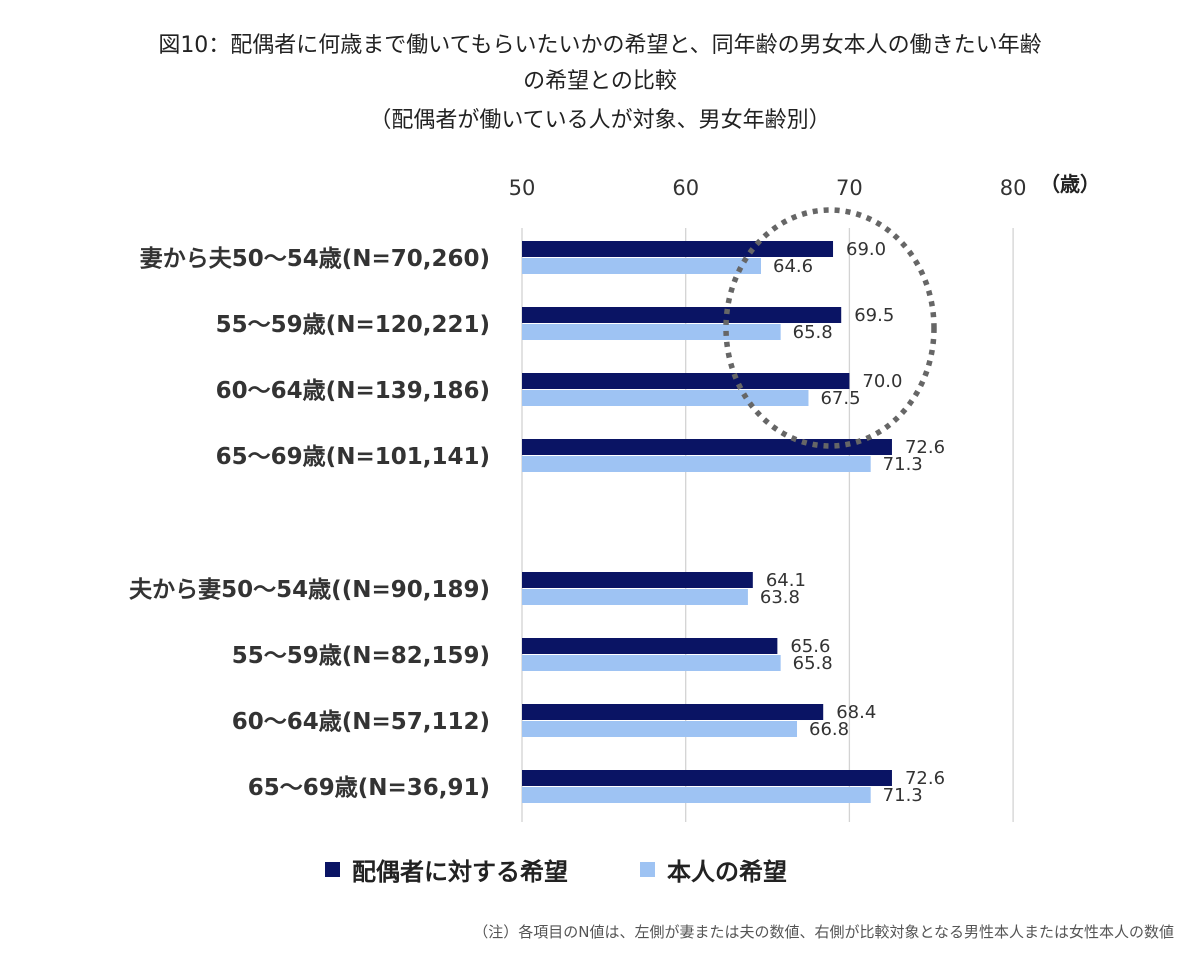 Image resolution: width=1200 pixels, height=973 pixels. I want to click on data-label-spouse: 70.0, so click(882, 381).